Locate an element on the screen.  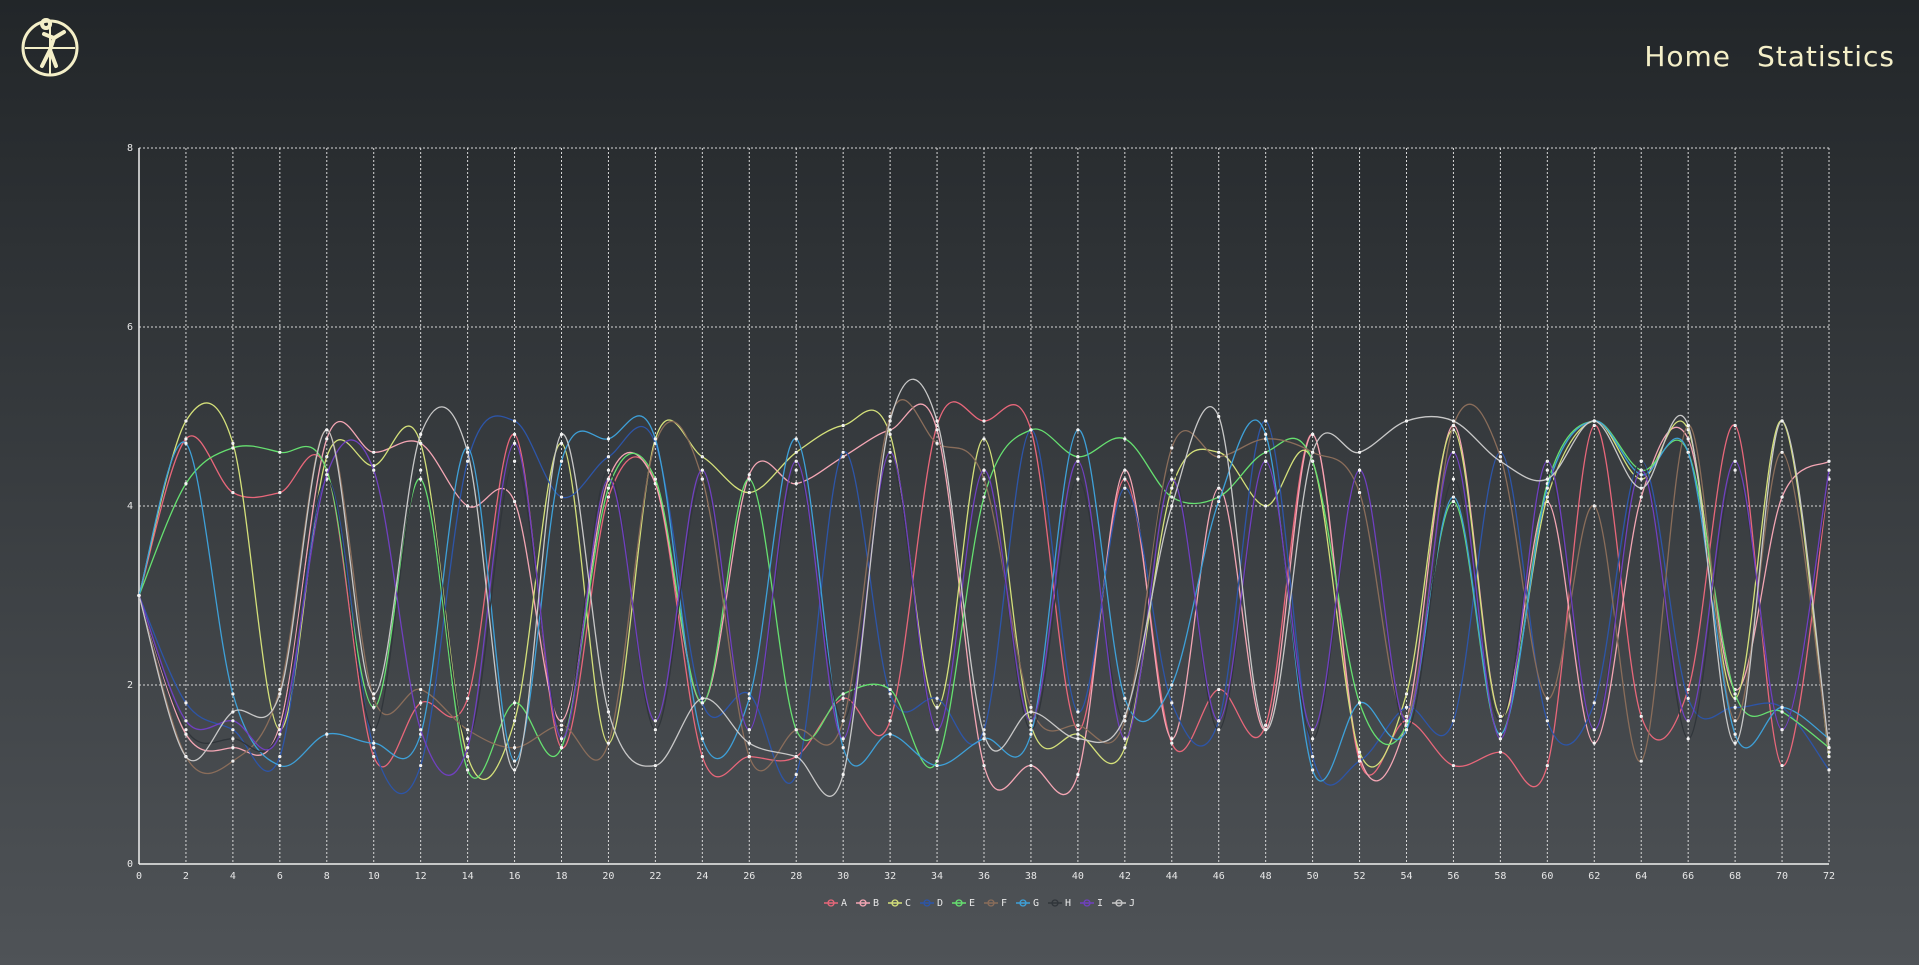
y-tick-label: 0 is located at coordinates (130, 864).